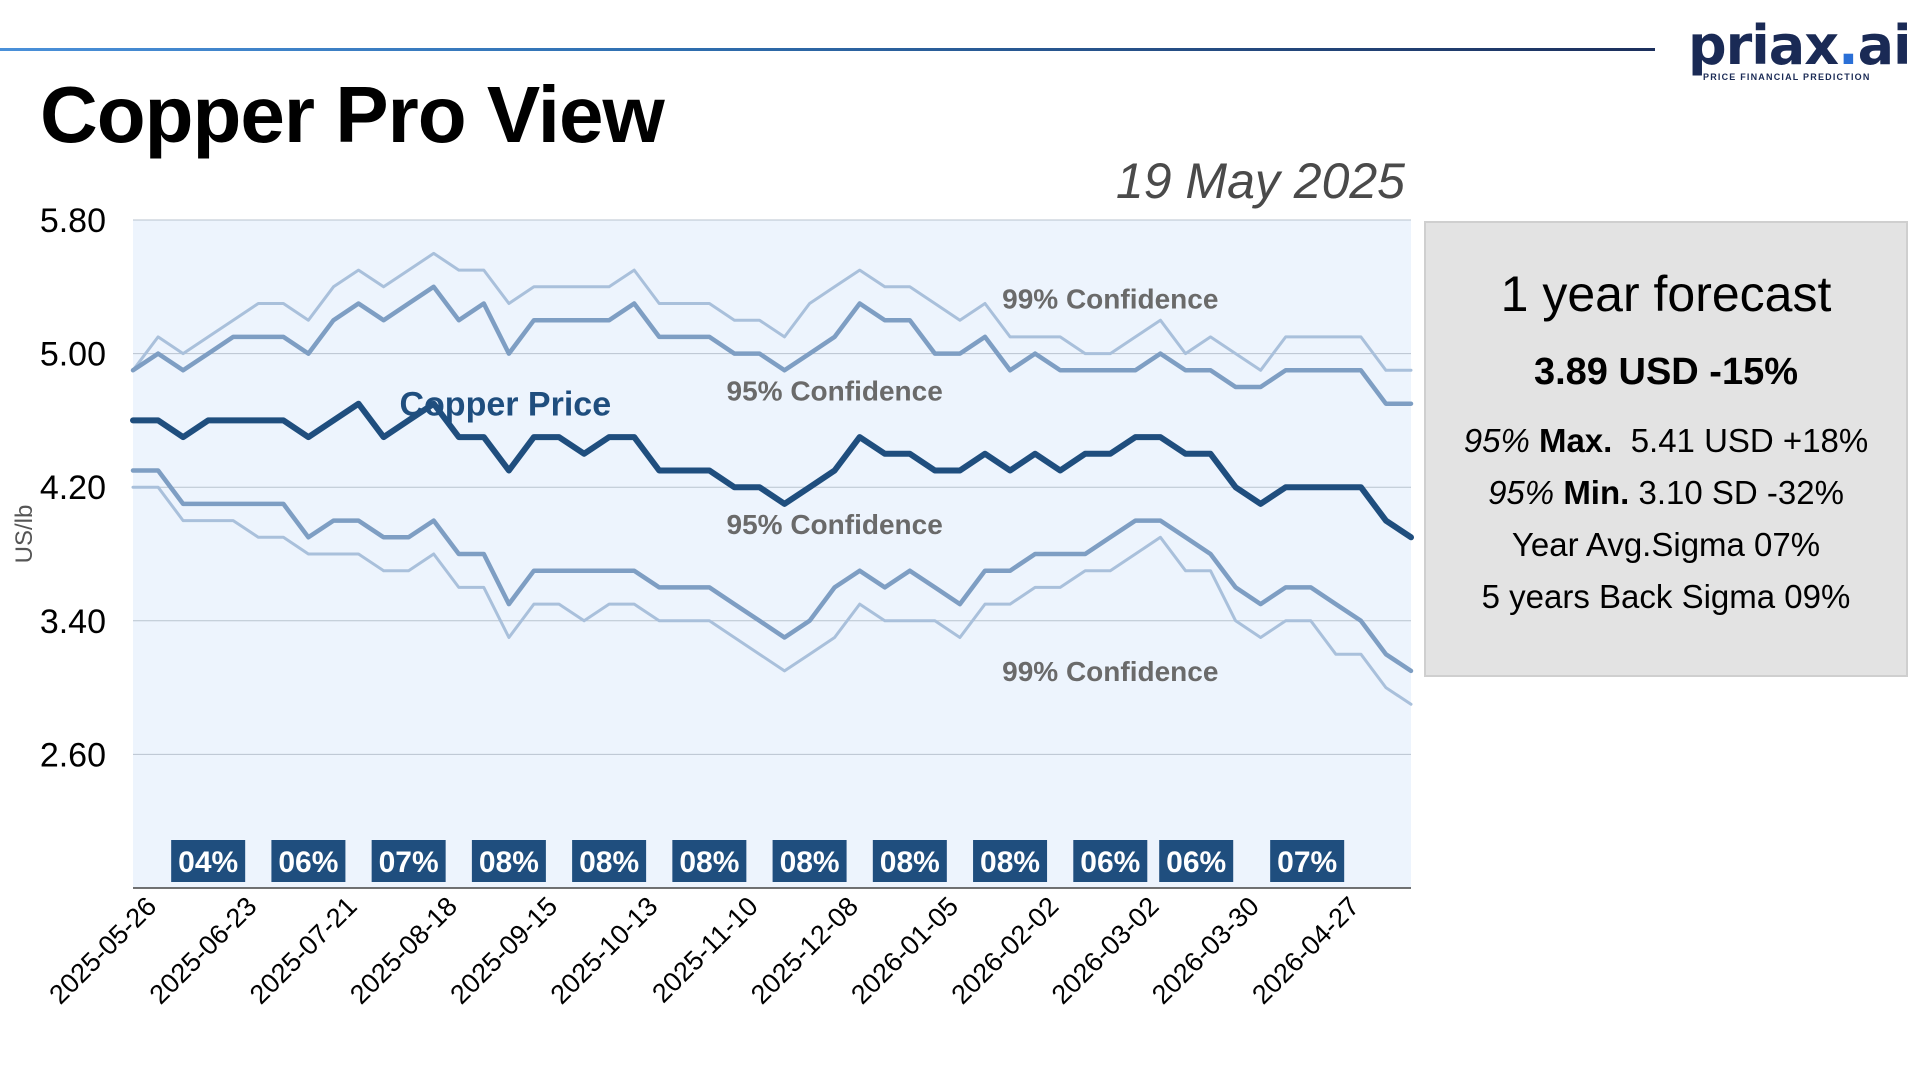 The height and width of the screenshot is (1080, 1920). Describe the element at coordinates (1110, 671) in the screenshot. I see `annotation-lower99: 99% Confidence` at that location.